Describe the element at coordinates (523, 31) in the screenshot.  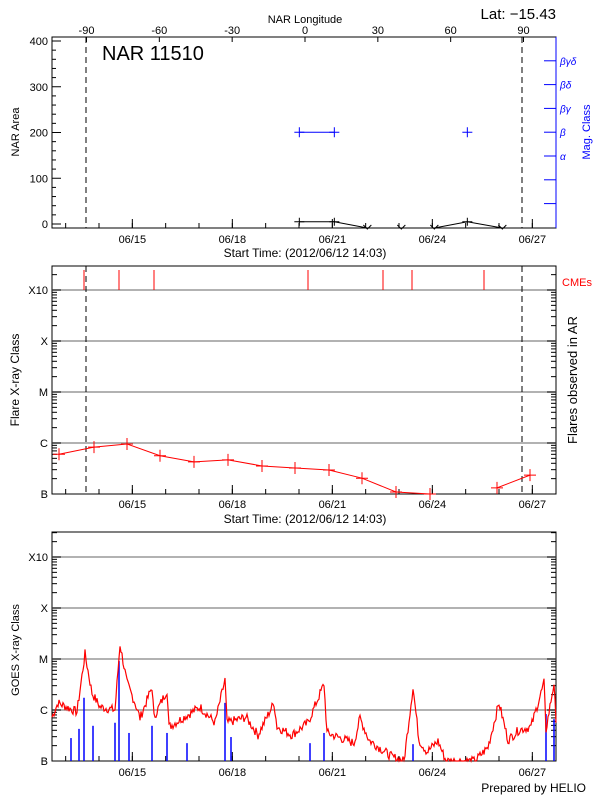
I see `longitude-tick-label: 90` at that location.